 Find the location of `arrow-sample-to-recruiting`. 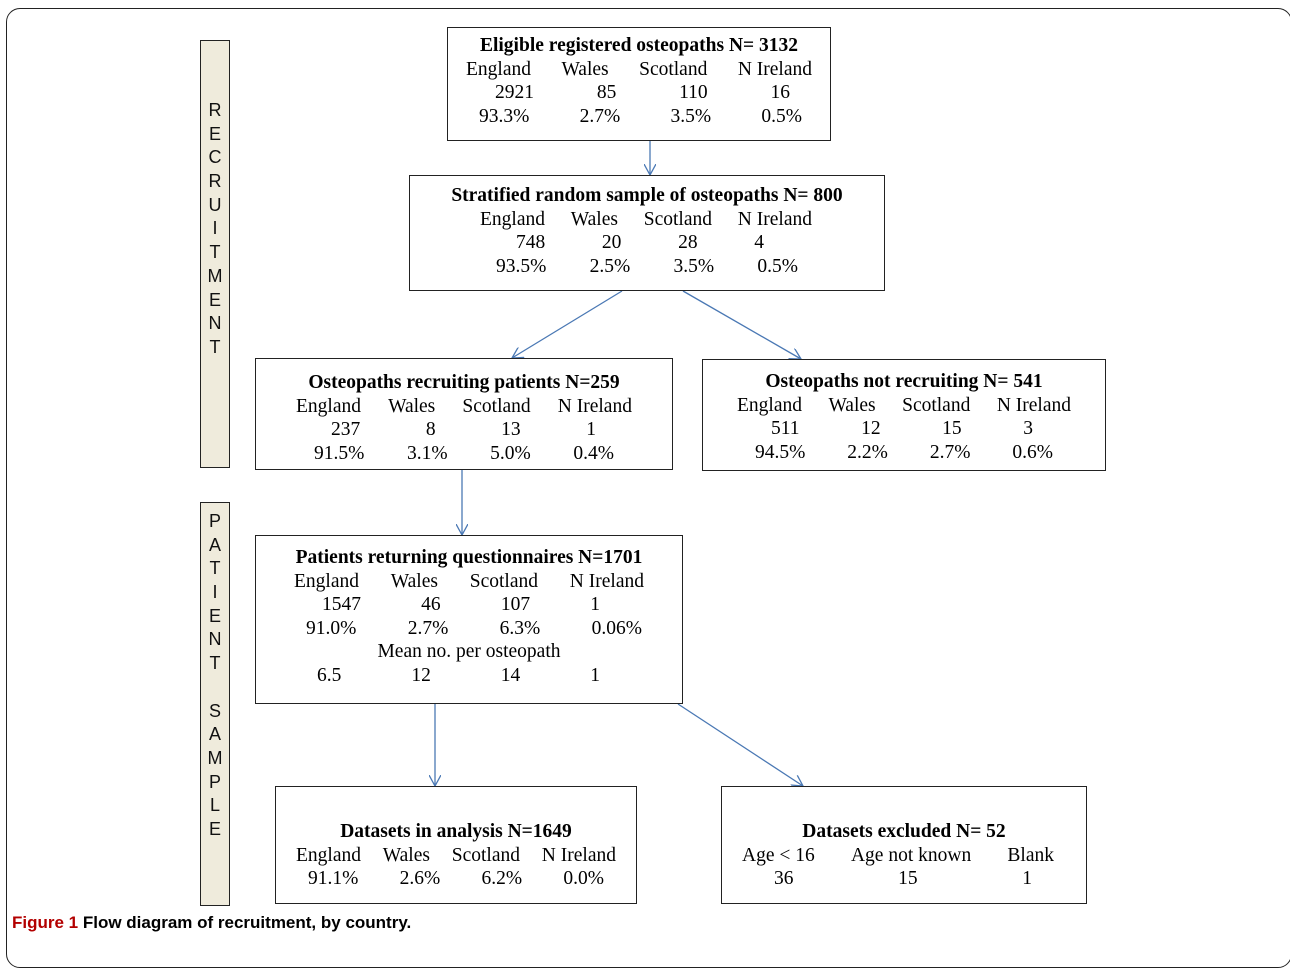

arrow-sample-to-recruiting is located at coordinates (567, 324).